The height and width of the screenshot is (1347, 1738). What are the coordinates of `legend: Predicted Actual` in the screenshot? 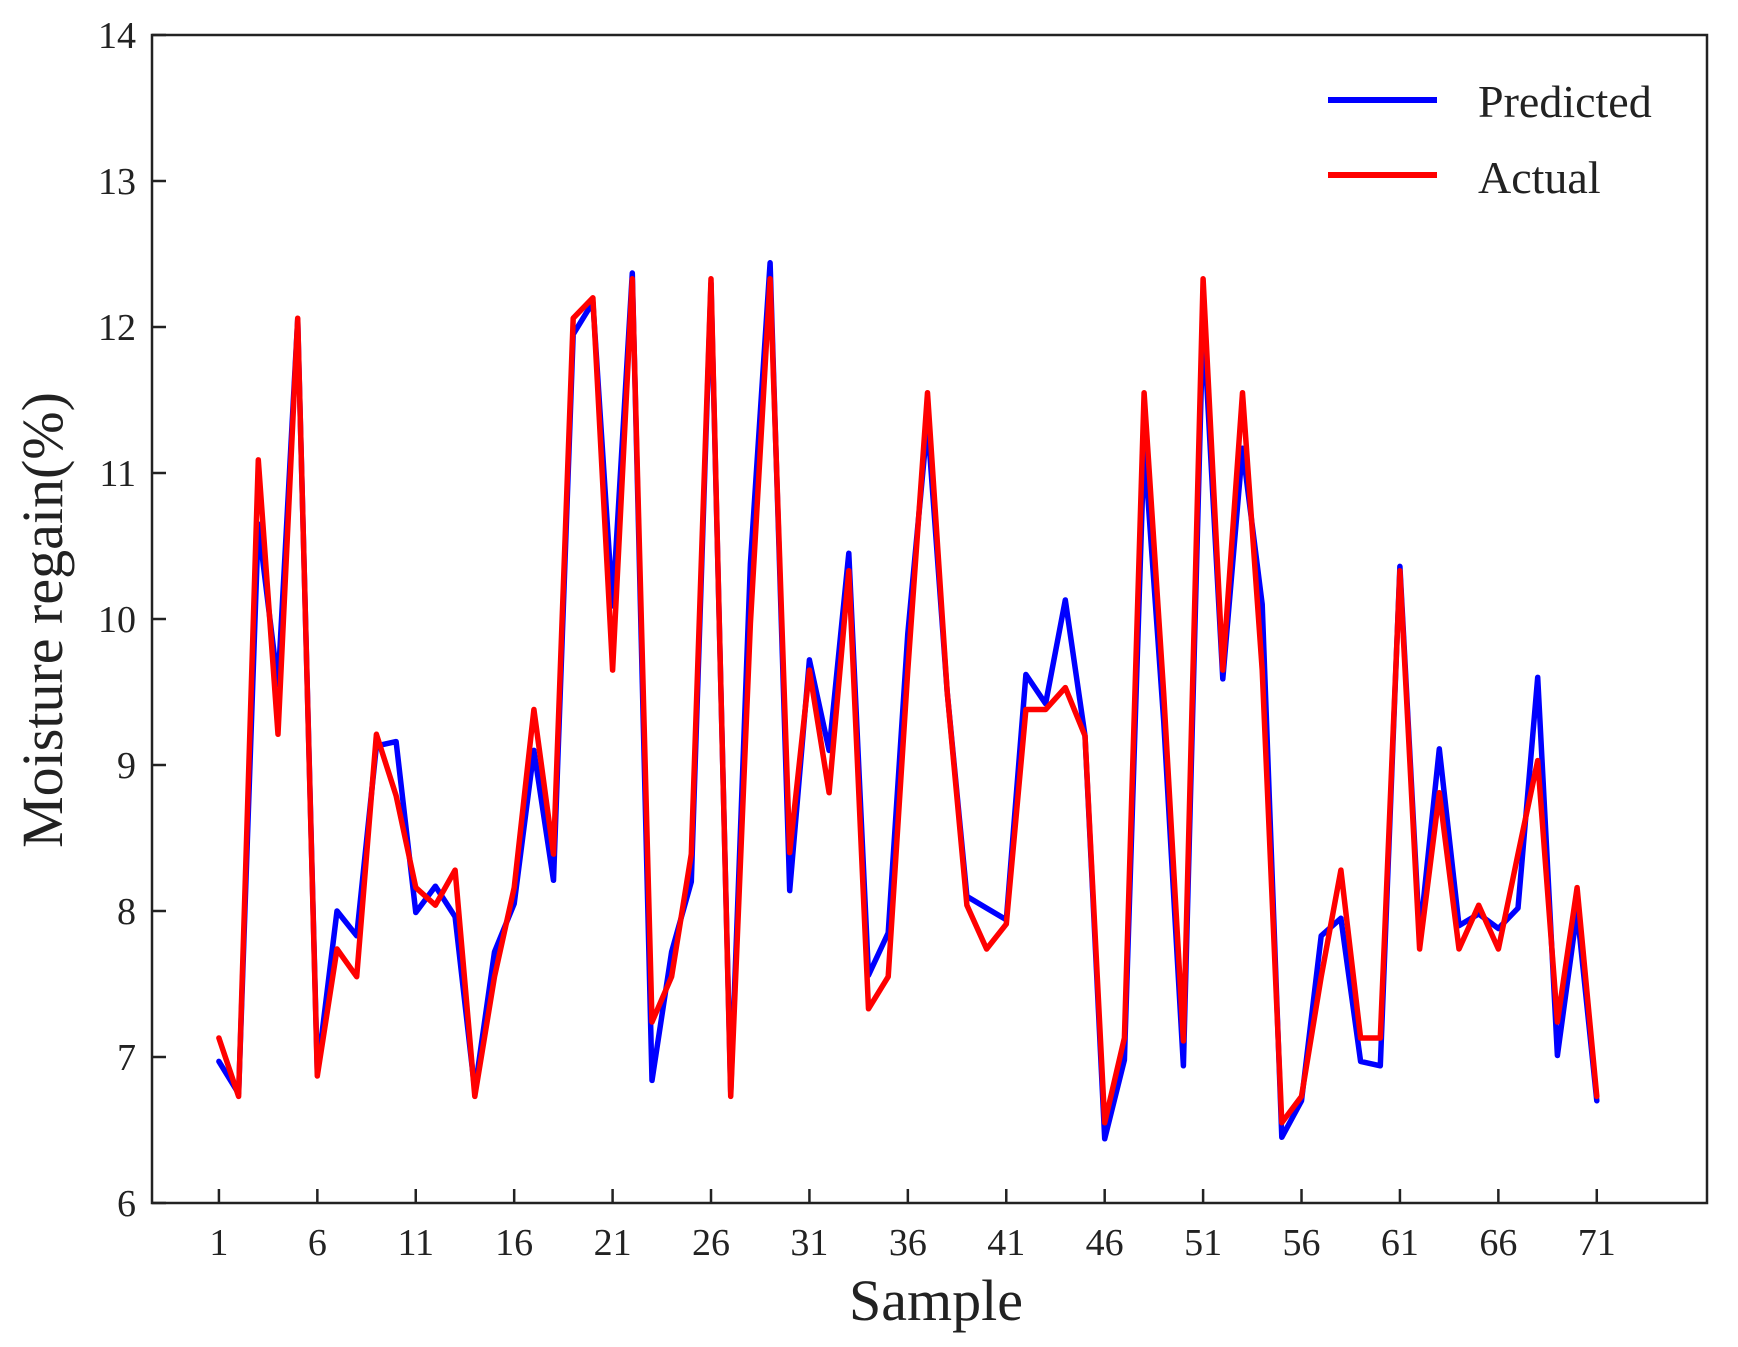 It's located at (1490, 139).